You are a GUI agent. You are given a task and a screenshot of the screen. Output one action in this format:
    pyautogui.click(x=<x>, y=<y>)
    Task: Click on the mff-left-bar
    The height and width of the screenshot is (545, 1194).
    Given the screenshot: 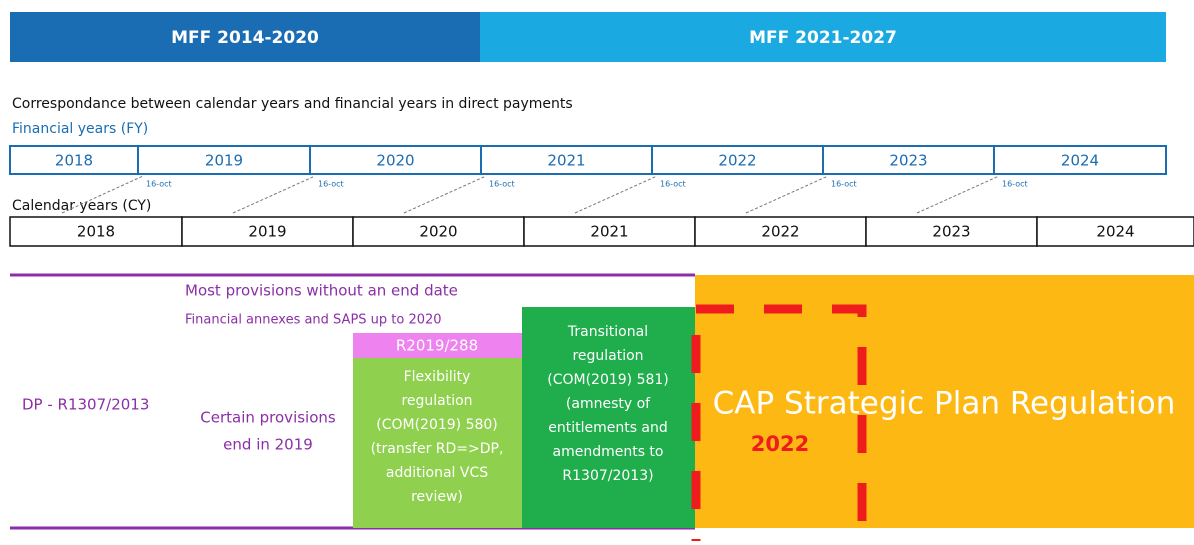 What is the action you would take?
    pyautogui.click(x=245, y=37)
    